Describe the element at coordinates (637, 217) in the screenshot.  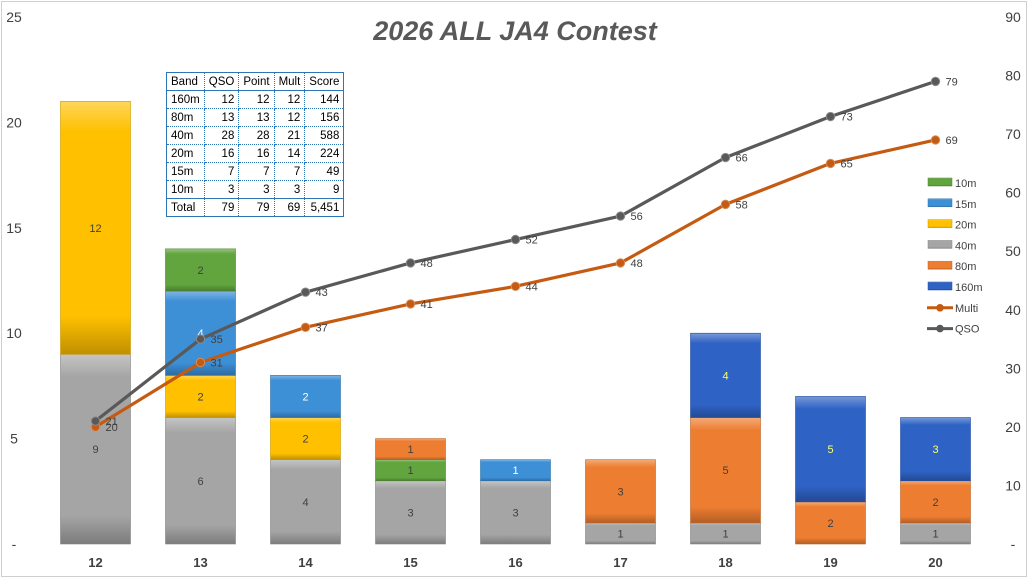
I see `point-label-QSO-17: 56` at that location.